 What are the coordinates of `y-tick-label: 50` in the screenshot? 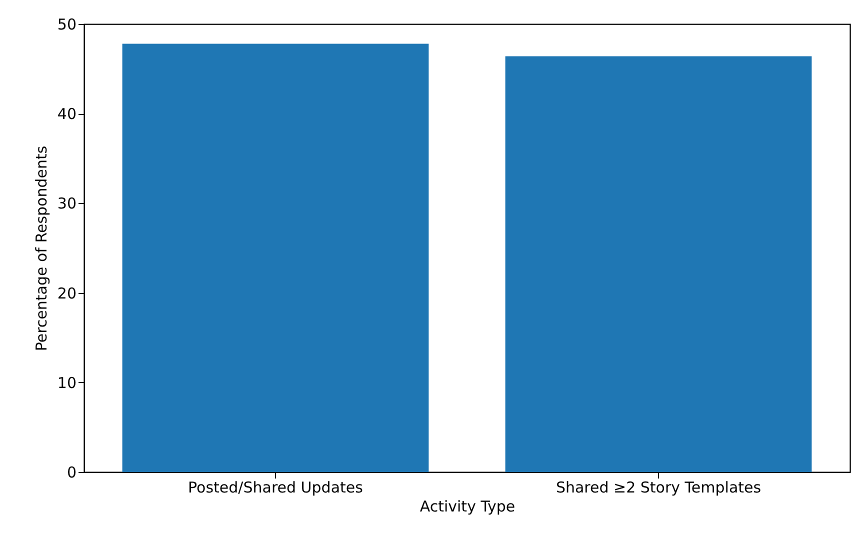 It's located at (66, 25).